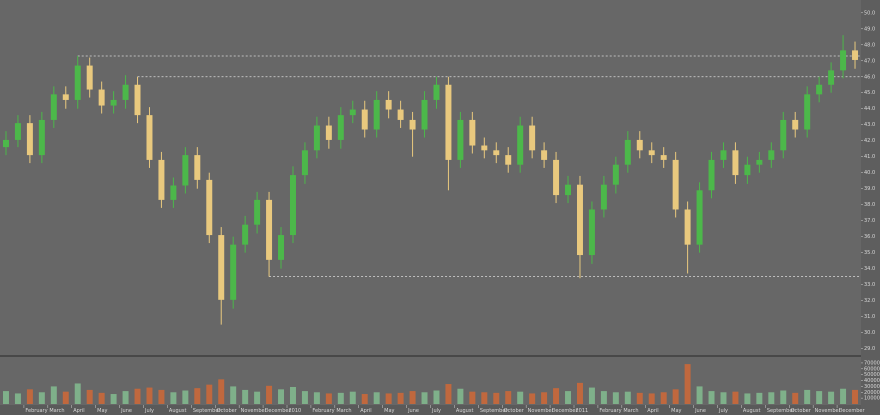 Image resolution: width=880 pixels, height=415 pixels. I want to click on y-tick-label: 36.0, so click(869, 237).